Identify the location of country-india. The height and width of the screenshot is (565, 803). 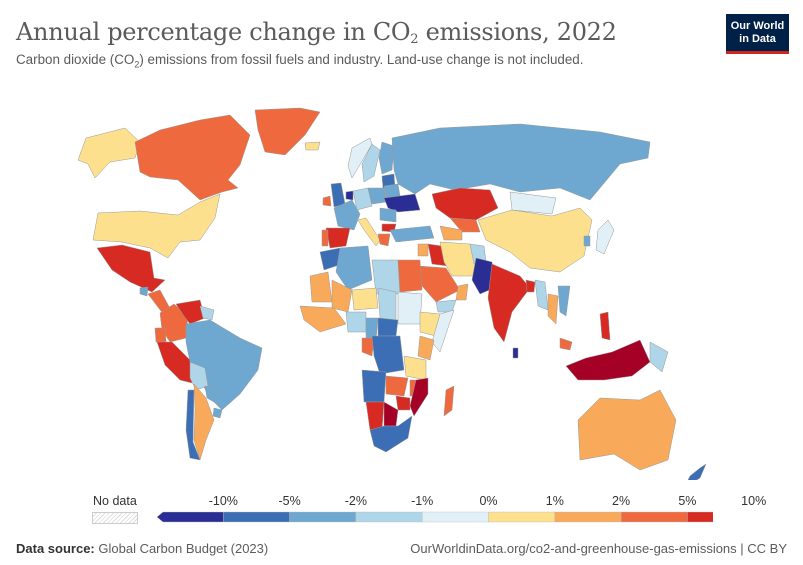
(509, 303).